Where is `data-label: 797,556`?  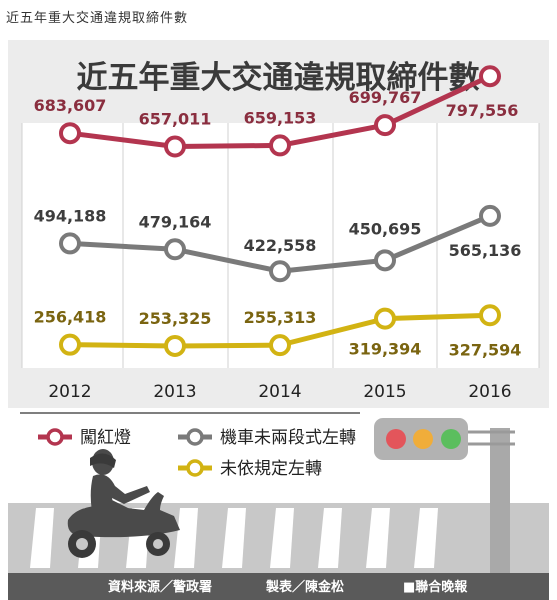
data-label: 797,556 is located at coordinates (482, 110).